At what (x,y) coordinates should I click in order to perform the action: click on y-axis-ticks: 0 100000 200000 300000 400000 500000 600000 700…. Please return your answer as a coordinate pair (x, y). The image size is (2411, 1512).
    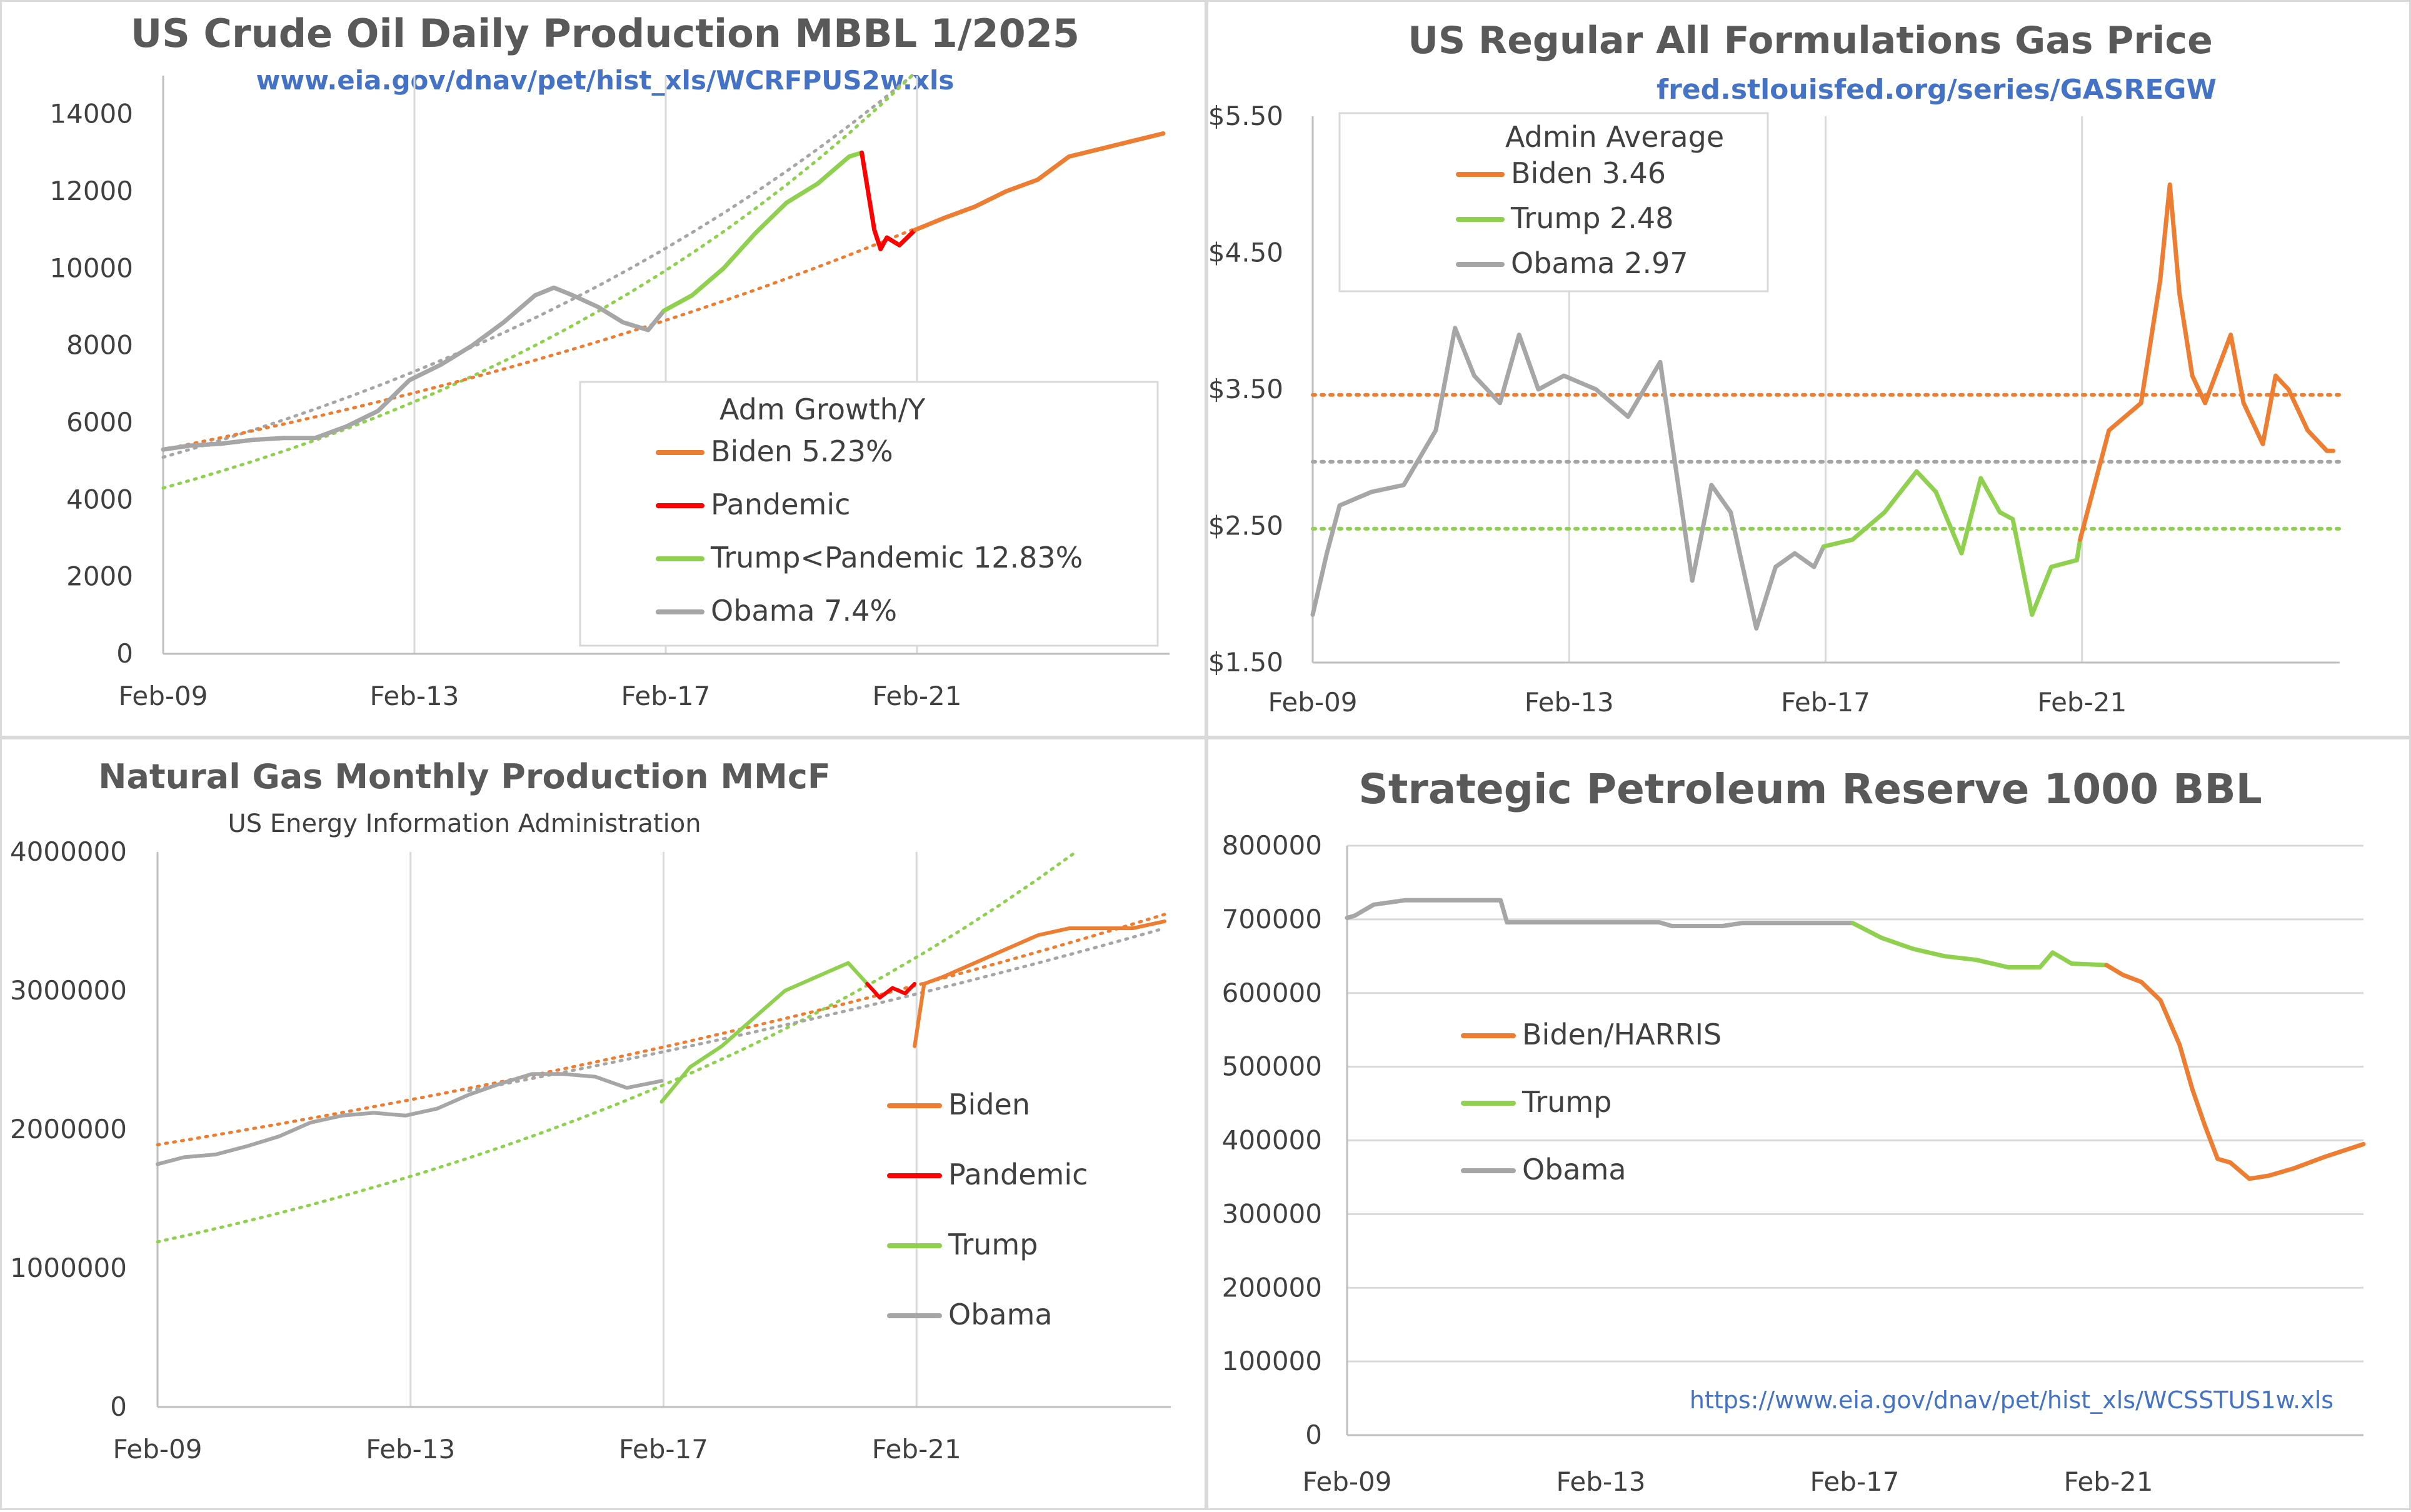
    Looking at the image, I should click on (1272, 1140).